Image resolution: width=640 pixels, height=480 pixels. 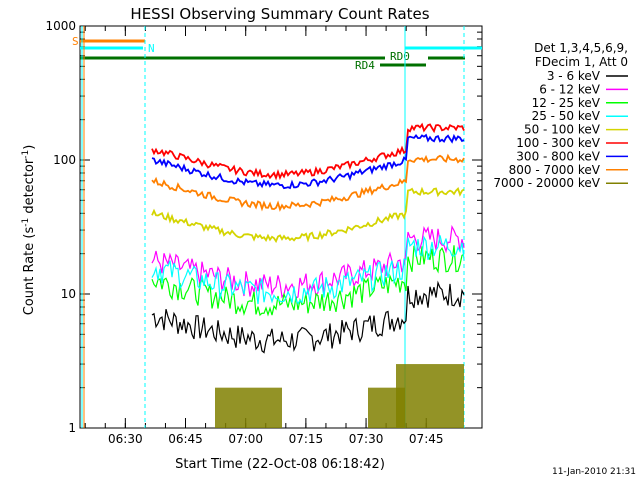 What do you see at coordinates (60, 26) in the screenshot?
I see `y-tick-label: 1000` at bounding box center [60, 26].